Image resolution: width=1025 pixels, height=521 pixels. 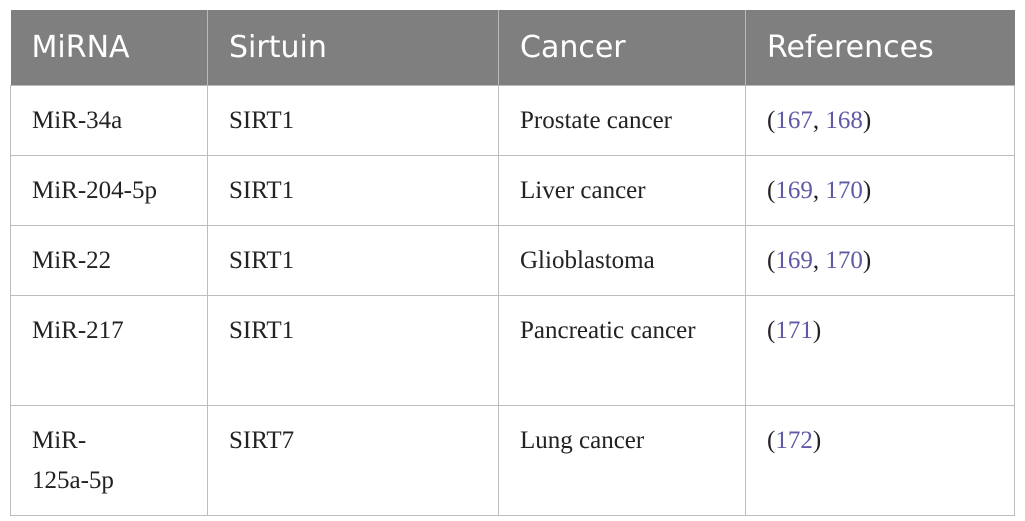 I want to click on cell-mirna: MiR-22, so click(x=109, y=260).